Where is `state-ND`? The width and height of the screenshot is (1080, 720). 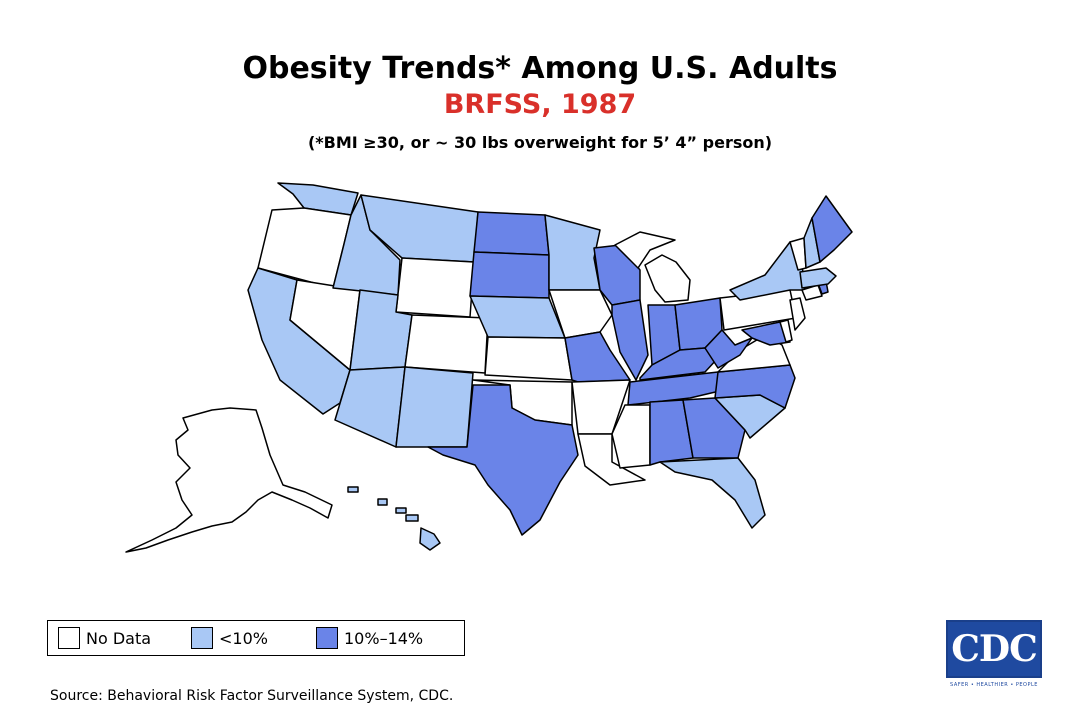
state-ND is located at coordinates (511, 233).